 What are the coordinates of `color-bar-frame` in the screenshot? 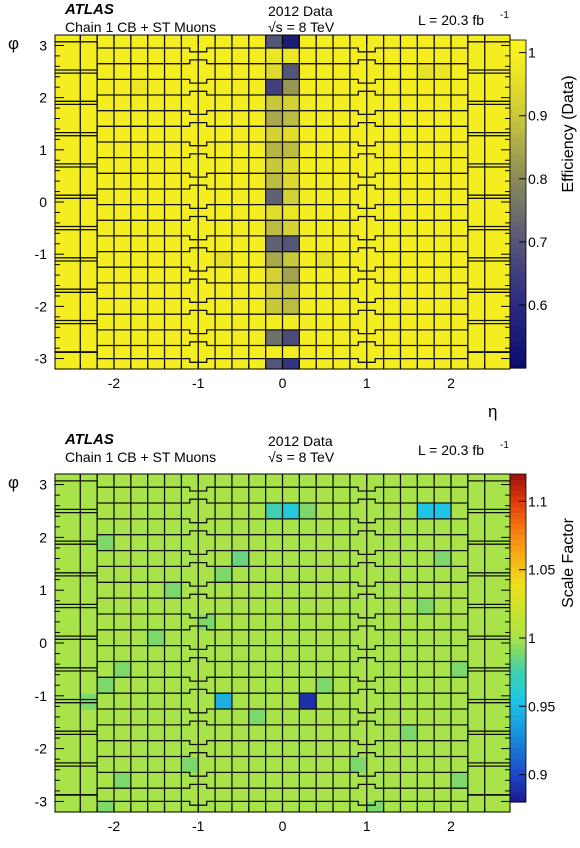 It's located at (518, 204).